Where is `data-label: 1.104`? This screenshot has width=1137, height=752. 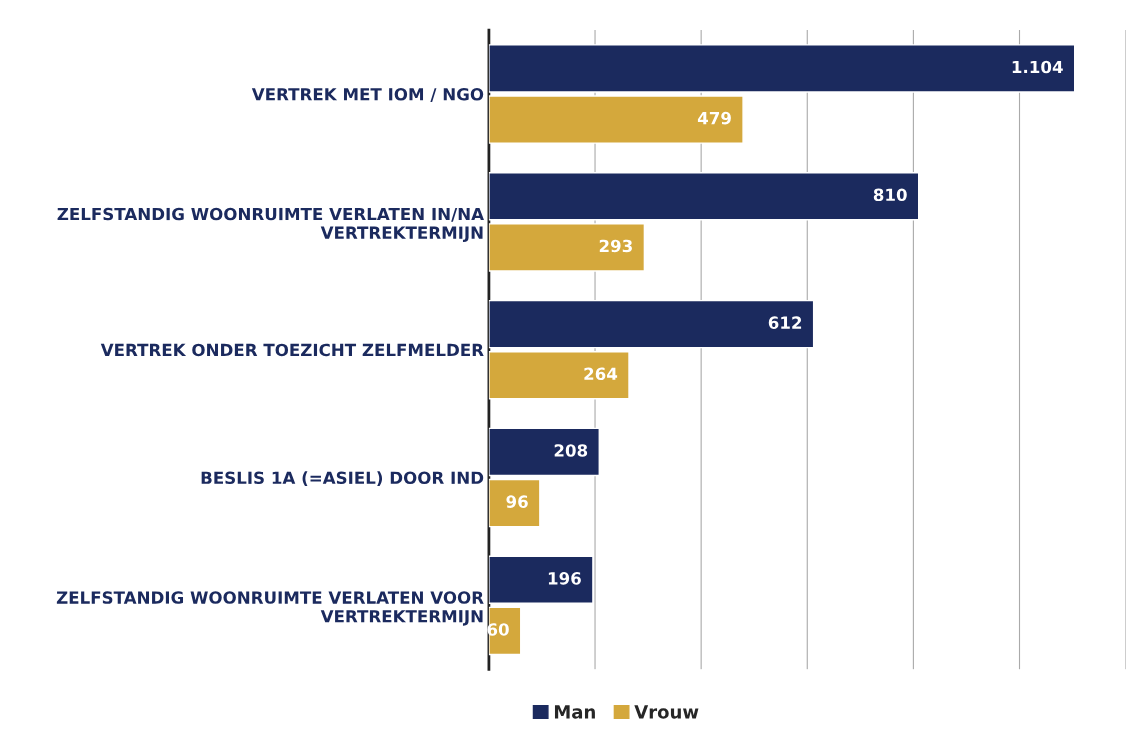
data-label: 1.104 is located at coordinates (1037, 67).